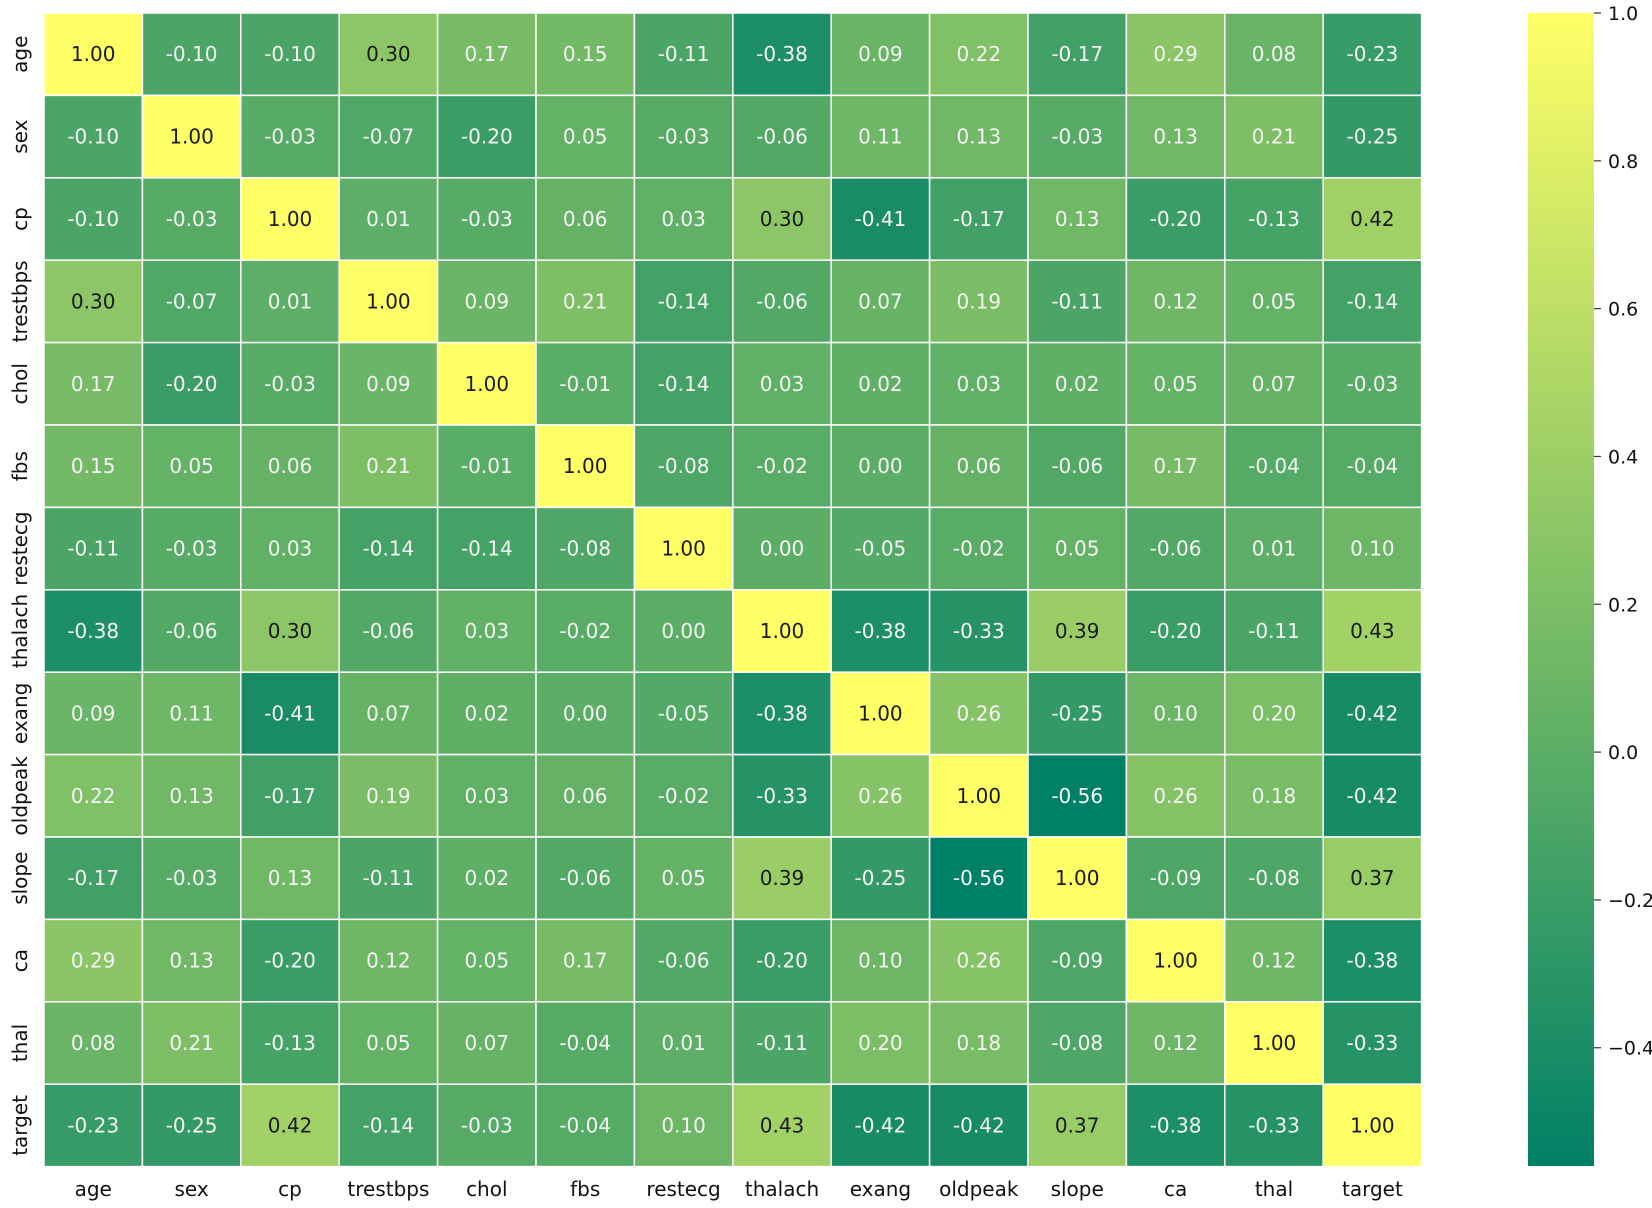  I want to click on x-tick-label: exang, so click(880, 1189).